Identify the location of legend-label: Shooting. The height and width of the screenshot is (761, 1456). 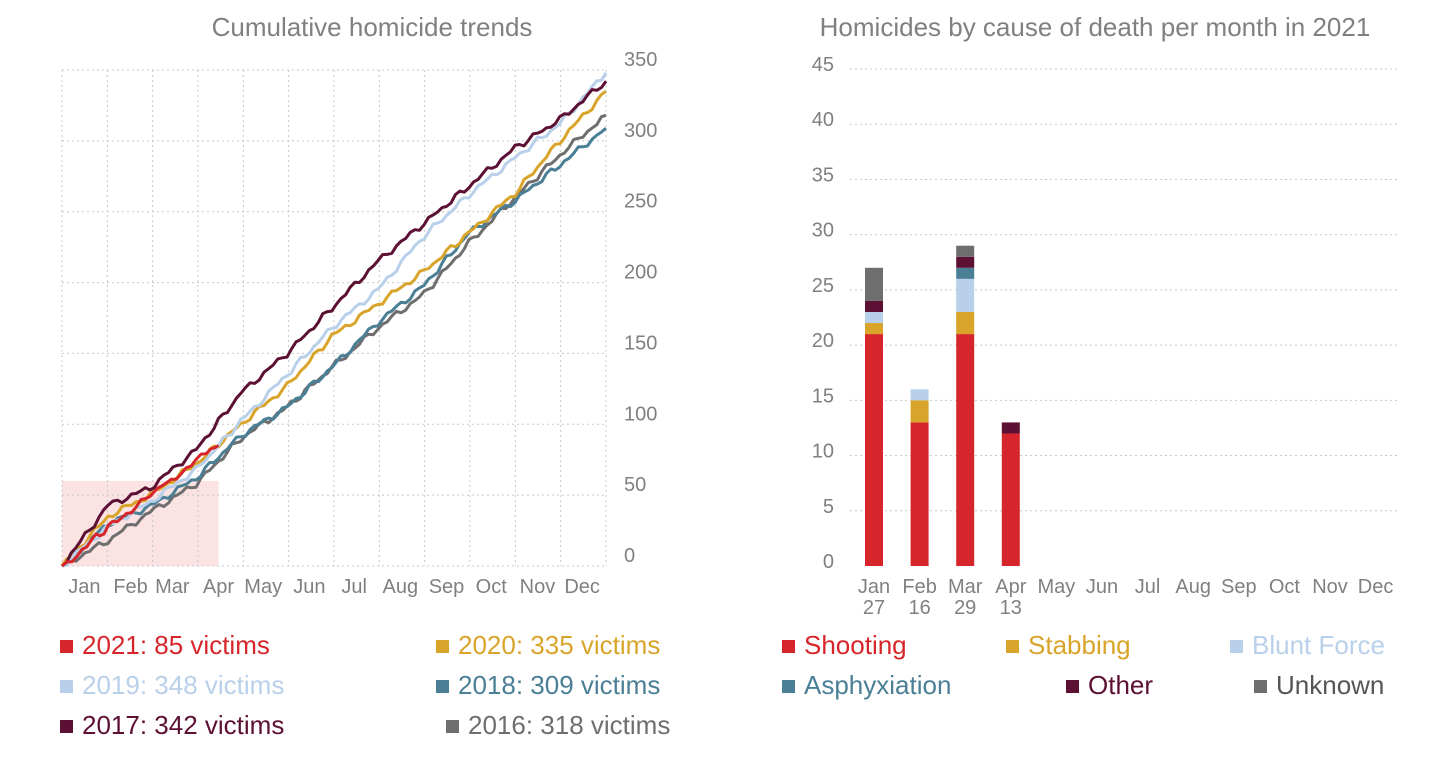
(855, 645).